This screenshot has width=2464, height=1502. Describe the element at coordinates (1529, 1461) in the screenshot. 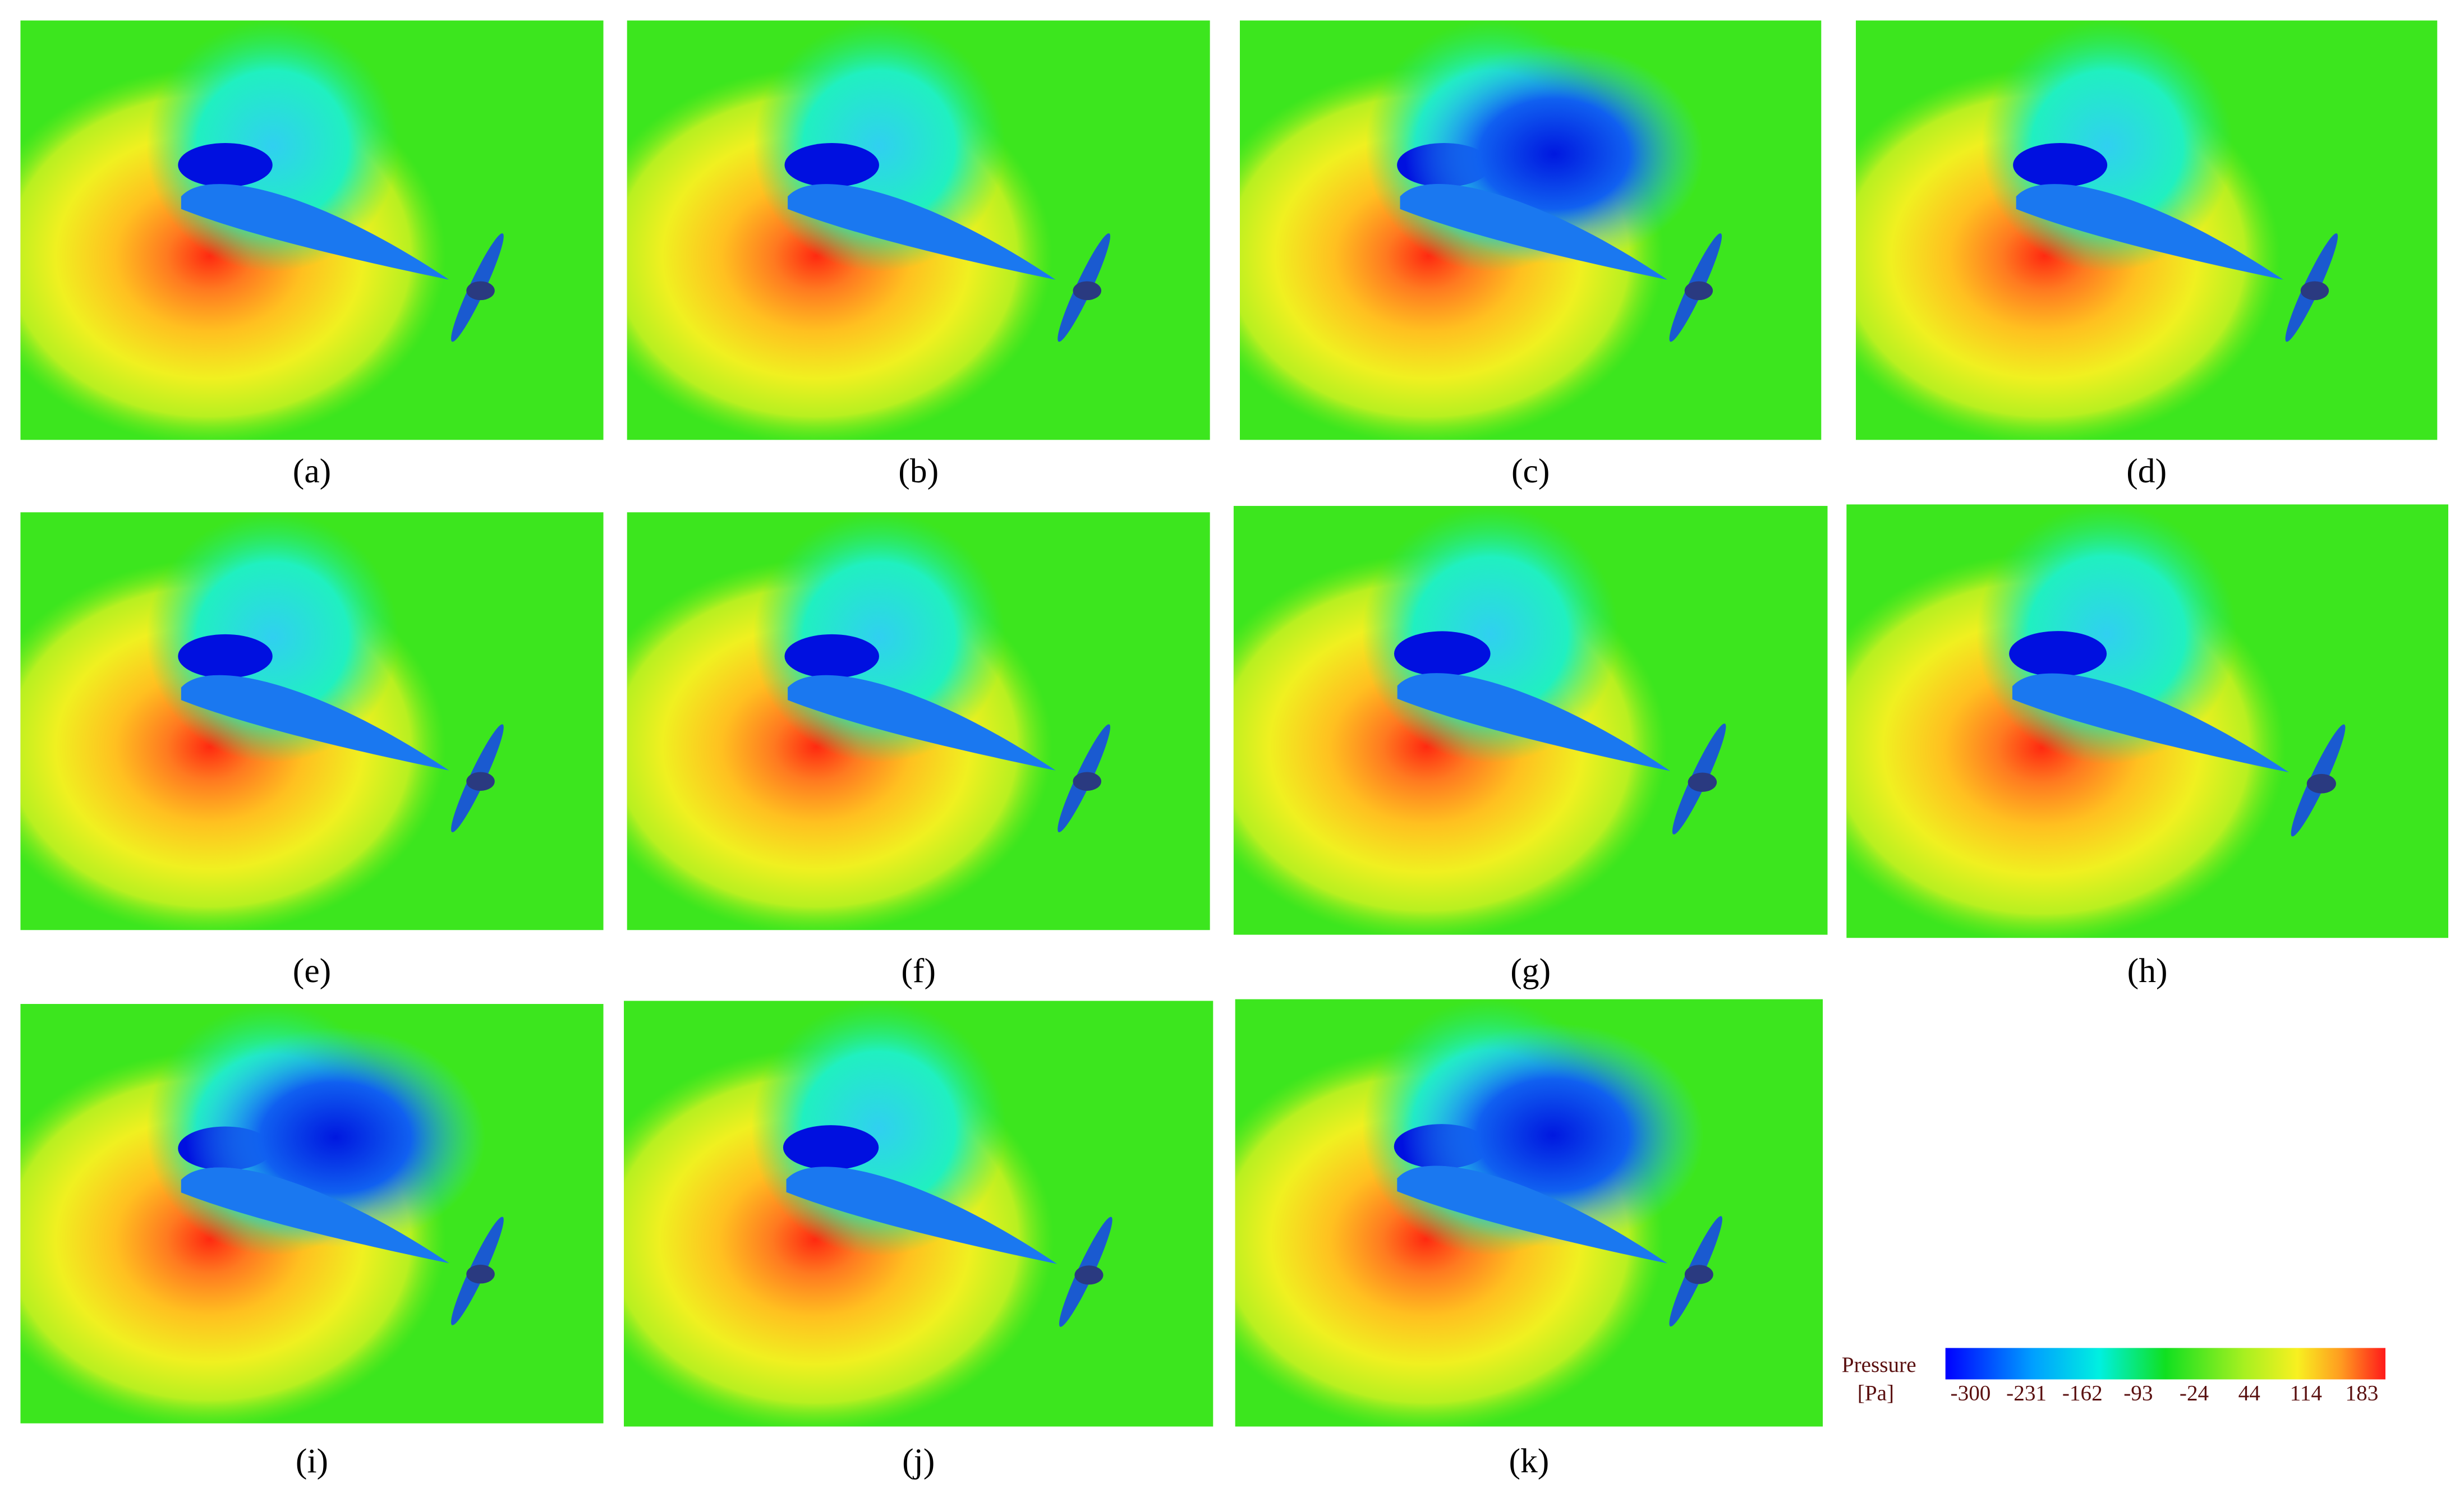

I see `panel-label: (k)` at that location.